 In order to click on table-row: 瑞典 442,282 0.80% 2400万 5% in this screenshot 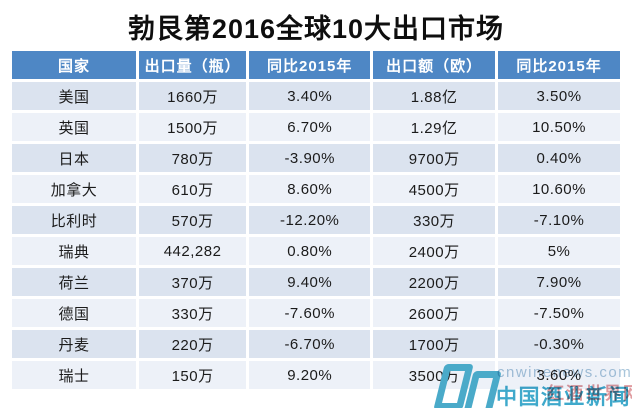, I will do `click(316, 251)`.